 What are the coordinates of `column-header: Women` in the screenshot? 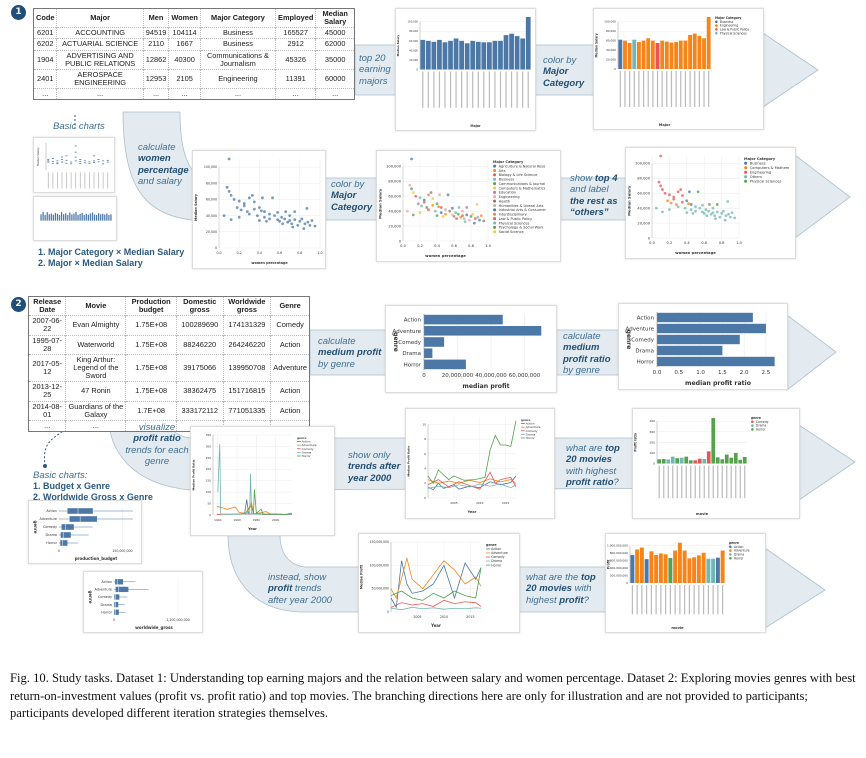 It's located at (184, 18).